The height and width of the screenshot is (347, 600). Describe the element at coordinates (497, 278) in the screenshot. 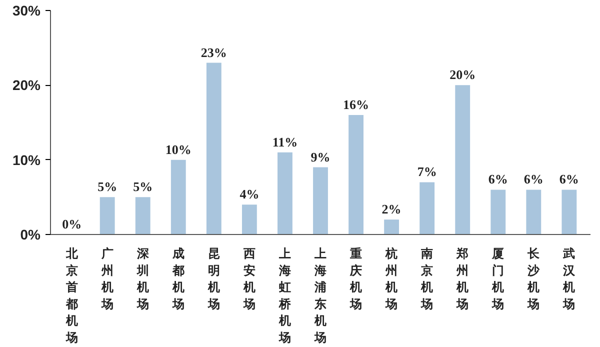

I see `x-tick-label: 厦门机场` at that location.